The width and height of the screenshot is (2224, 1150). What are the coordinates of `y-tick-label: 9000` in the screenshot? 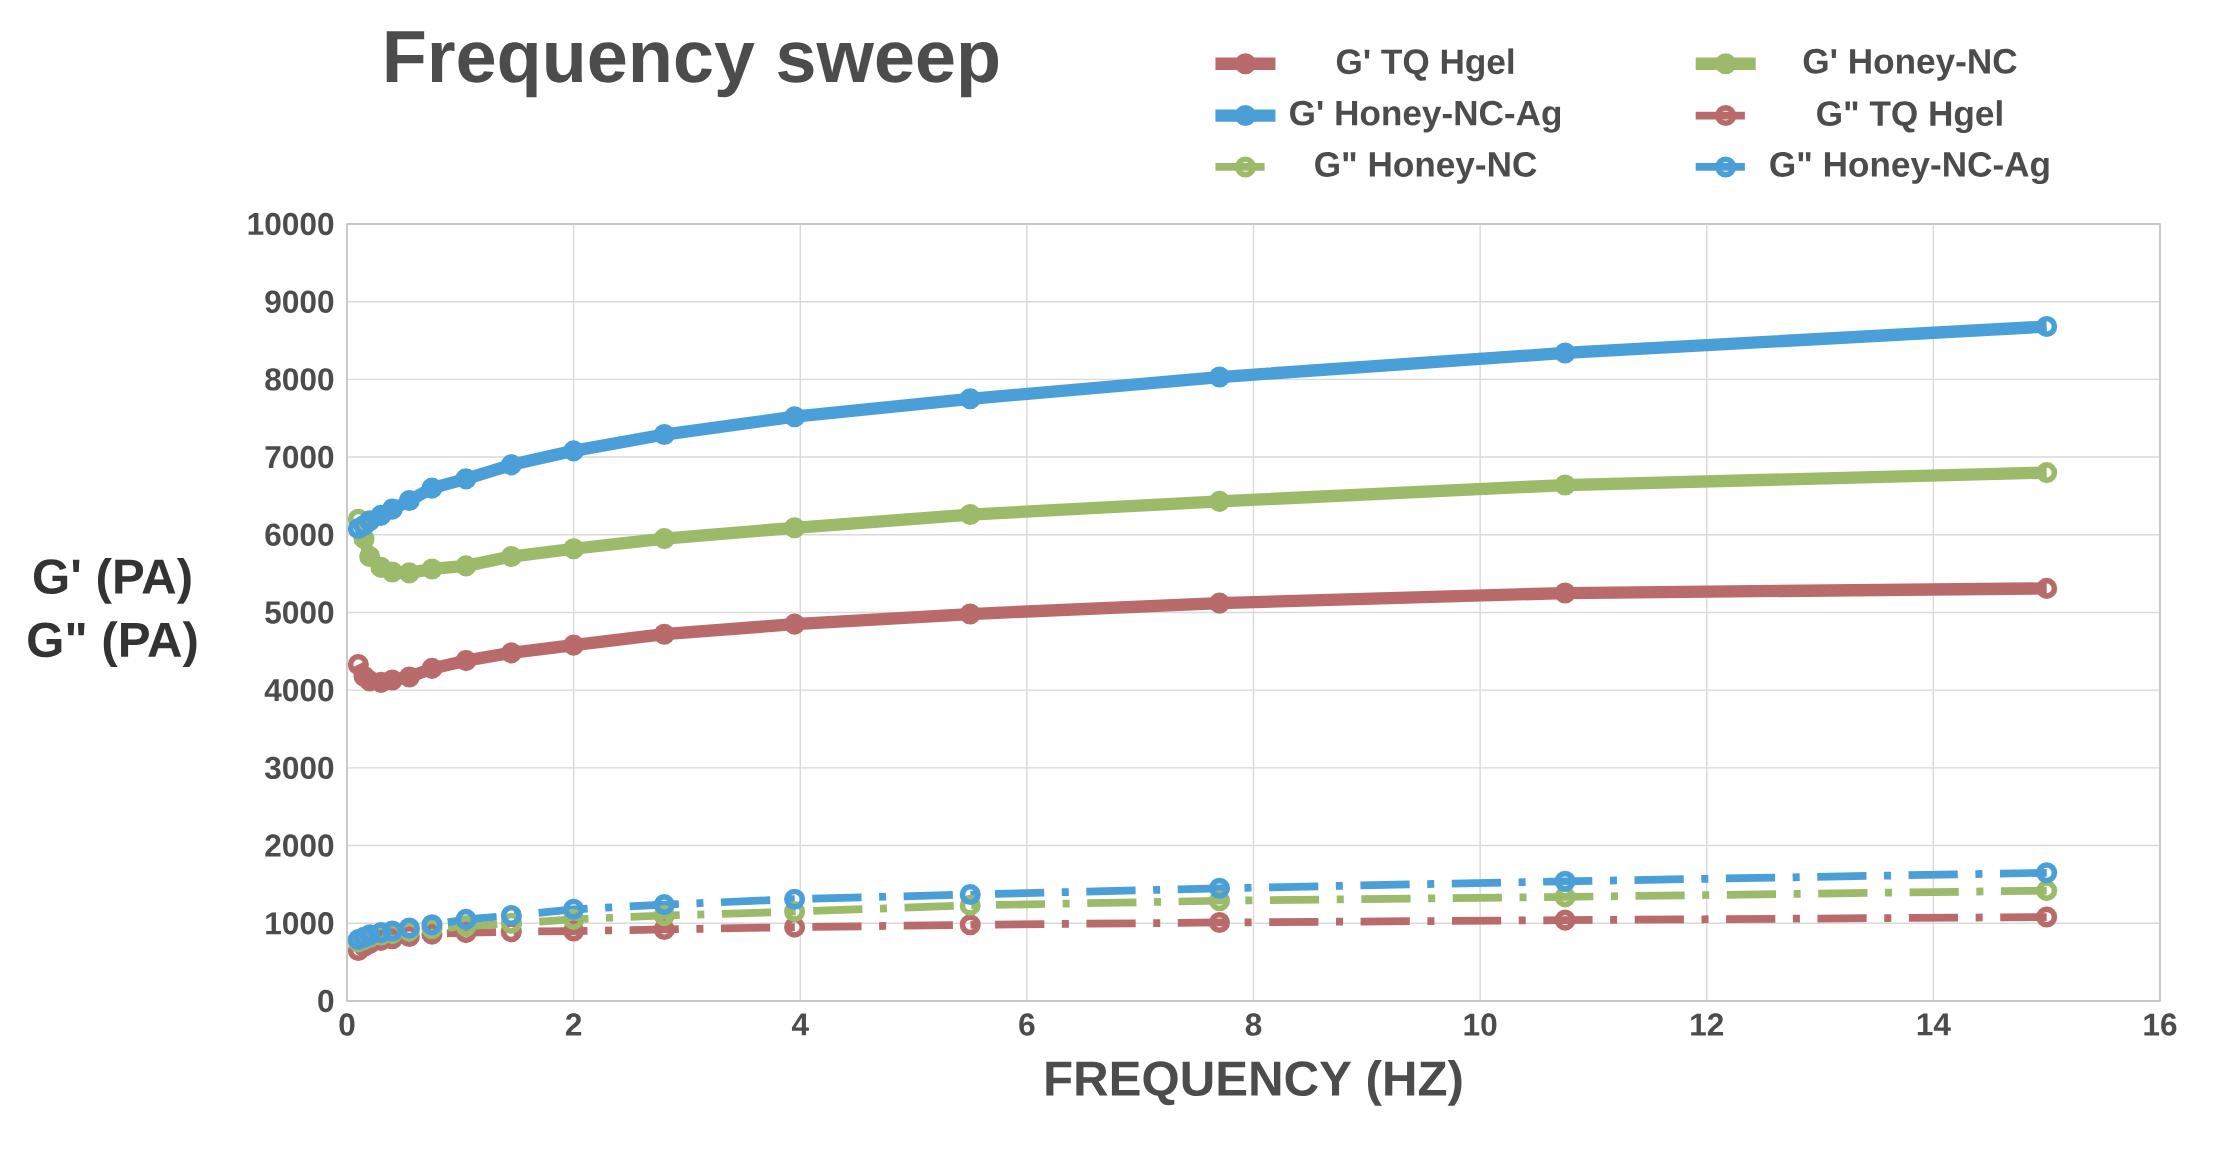 It's located at (299, 301).